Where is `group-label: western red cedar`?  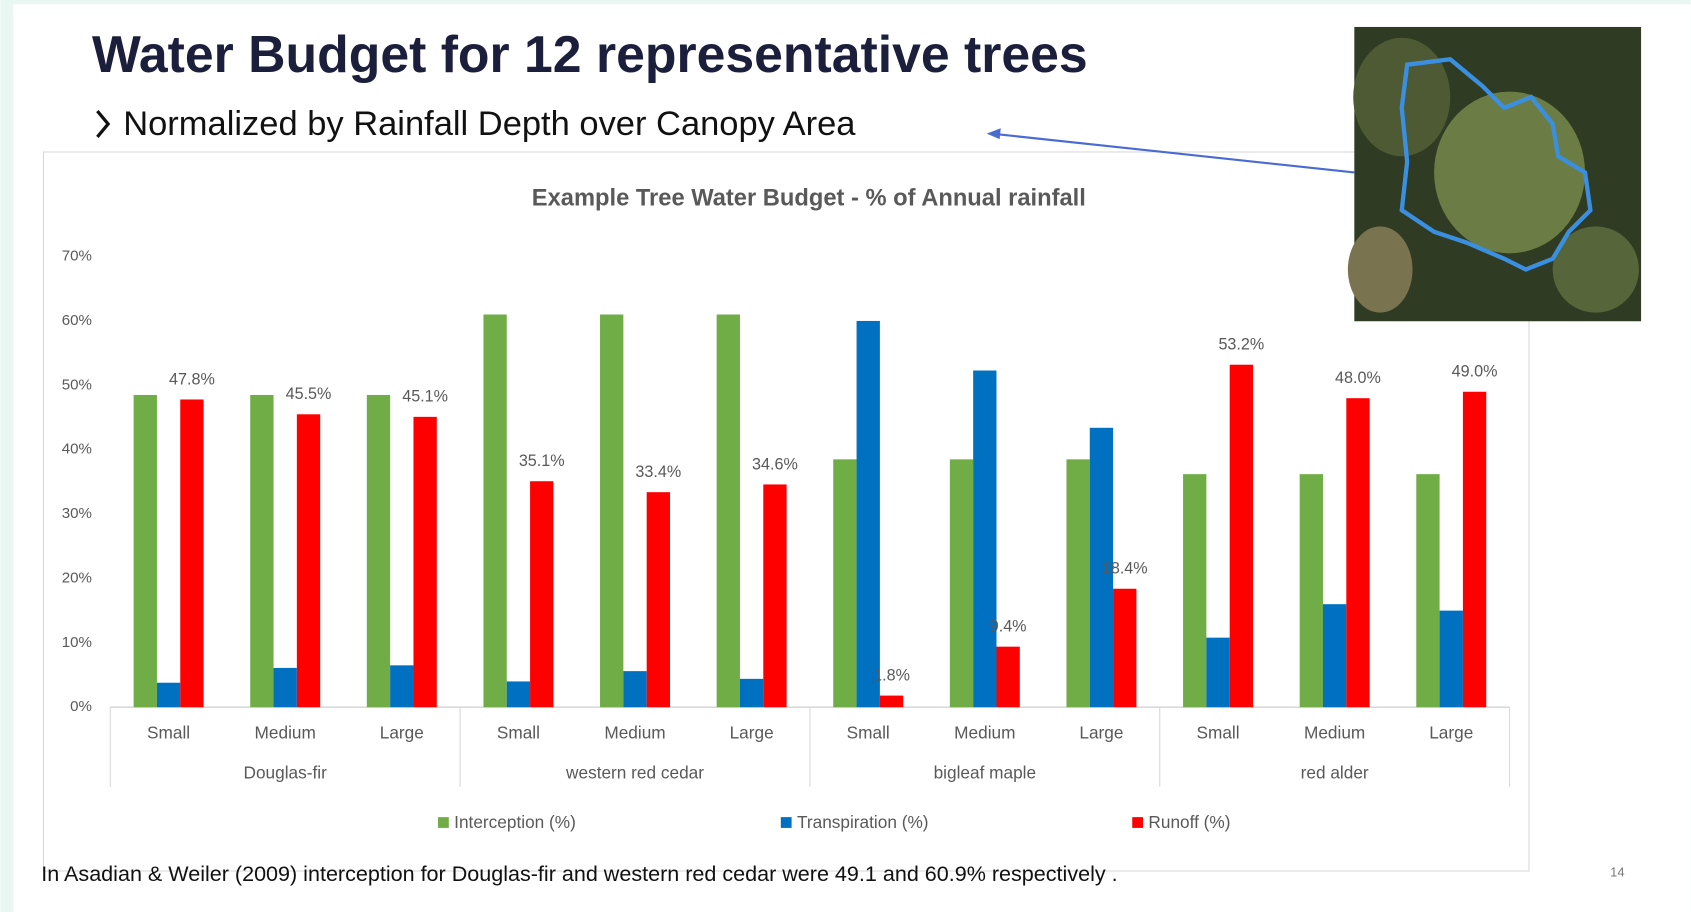 group-label: western red cedar is located at coordinates (634, 773).